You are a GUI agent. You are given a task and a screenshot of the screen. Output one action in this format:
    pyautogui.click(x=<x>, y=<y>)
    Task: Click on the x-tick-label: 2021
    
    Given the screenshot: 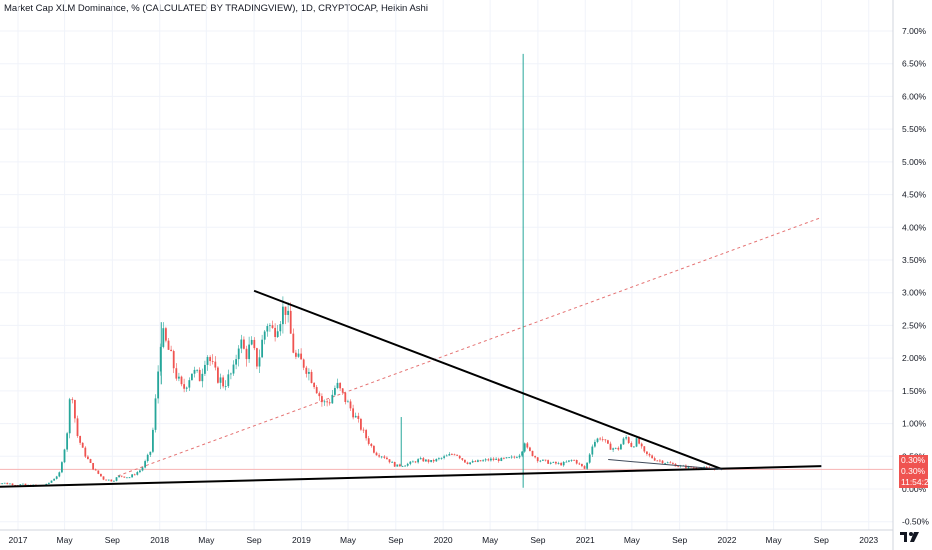 What is the action you would take?
    pyautogui.click(x=585, y=540)
    